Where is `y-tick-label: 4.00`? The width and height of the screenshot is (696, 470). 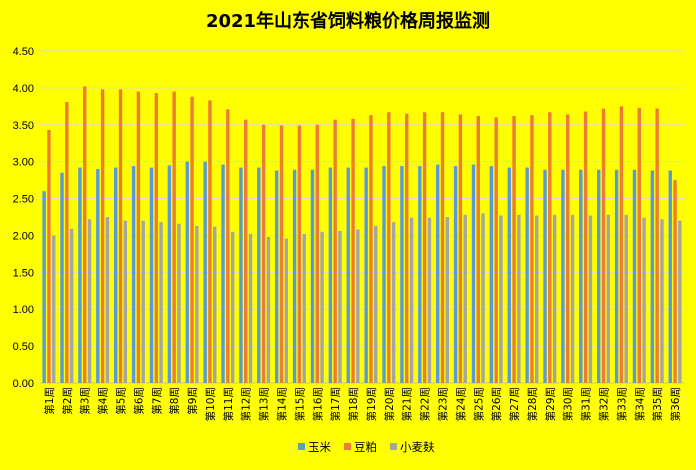 y-tick-label: 4.00 is located at coordinates (23, 89).